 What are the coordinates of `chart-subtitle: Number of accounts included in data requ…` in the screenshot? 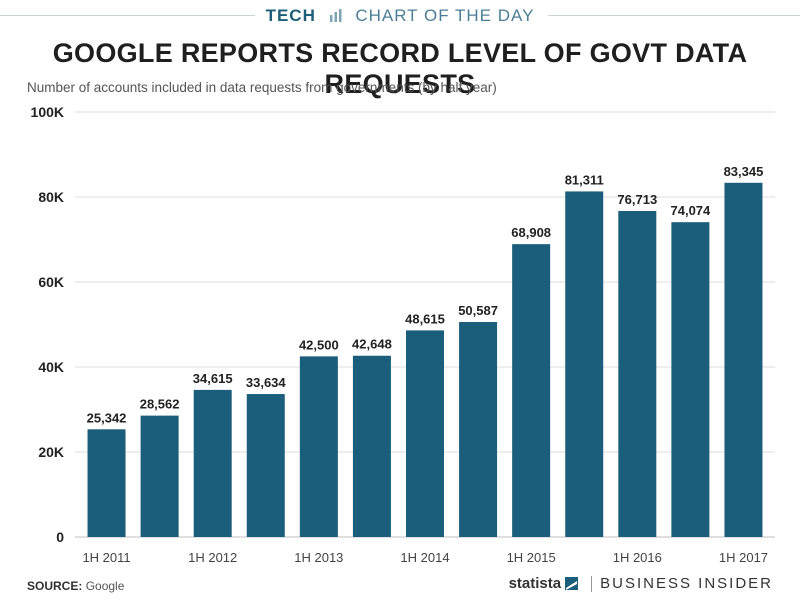 It's located at (262, 87).